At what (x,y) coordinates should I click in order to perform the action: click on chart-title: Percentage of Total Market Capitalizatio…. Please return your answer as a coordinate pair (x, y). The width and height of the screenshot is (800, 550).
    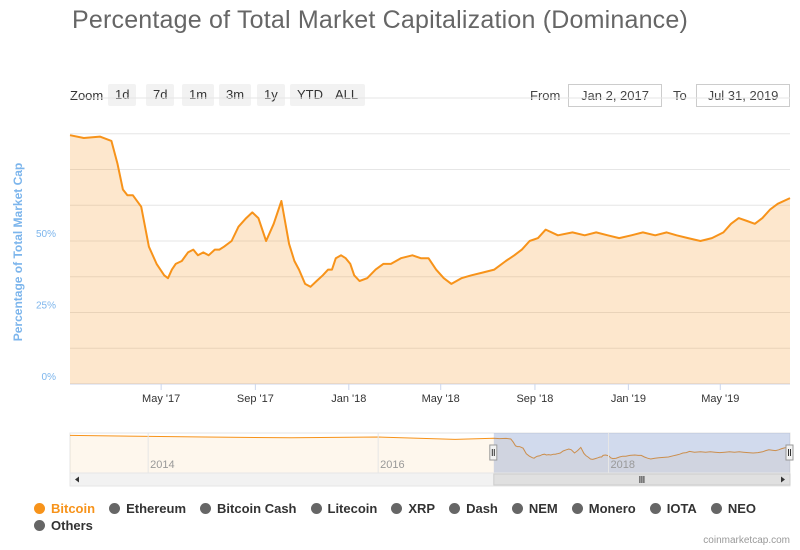
    Looking at the image, I should click on (380, 20).